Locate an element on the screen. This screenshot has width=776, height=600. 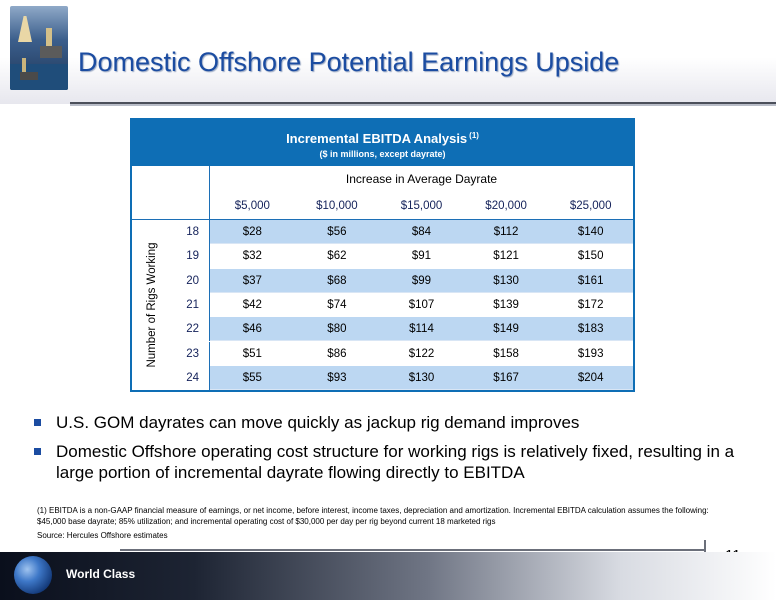
row-values: $37 $68 $99 $130 $161 is located at coordinates (421, 280).